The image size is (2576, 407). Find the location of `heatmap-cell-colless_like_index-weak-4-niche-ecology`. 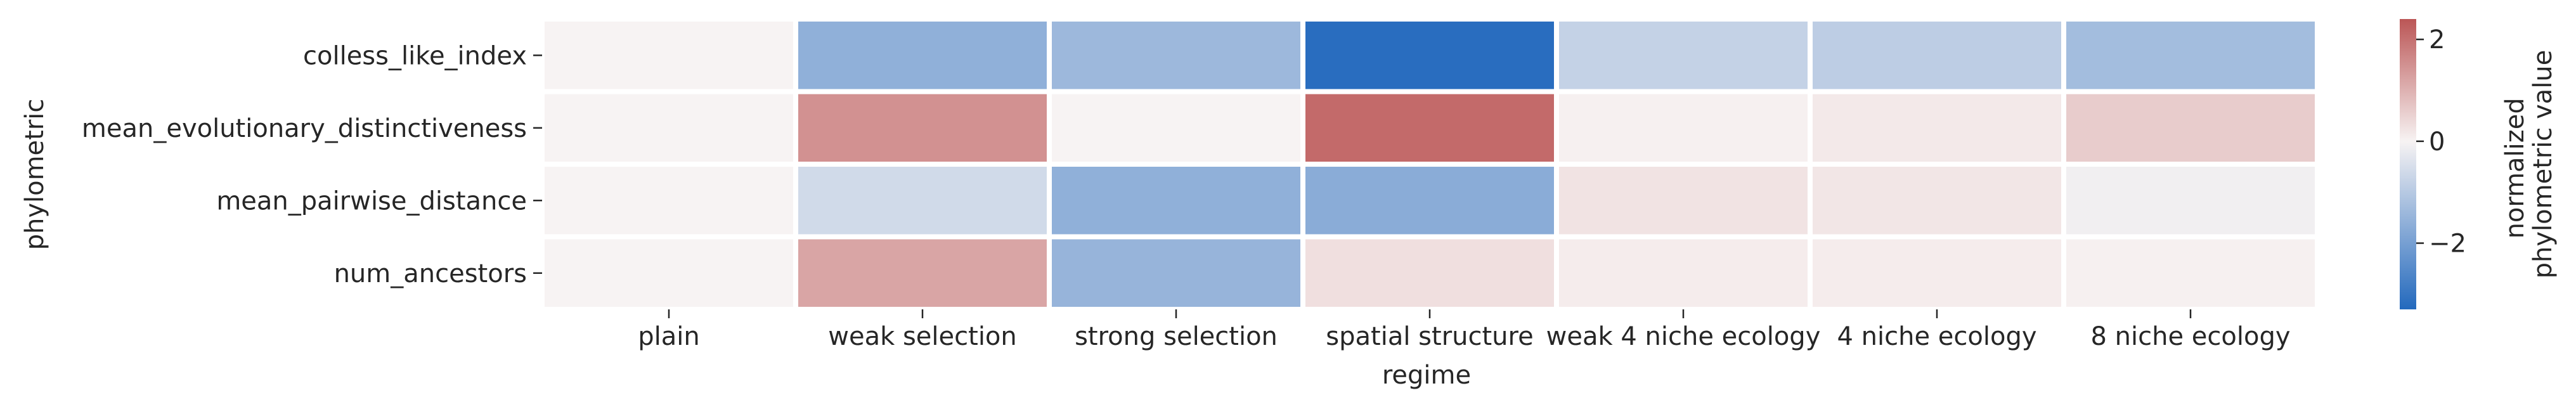

heatmap-cell-colless_like_index-weak-4-niche-ecology is located at coordinates (1684, 55).